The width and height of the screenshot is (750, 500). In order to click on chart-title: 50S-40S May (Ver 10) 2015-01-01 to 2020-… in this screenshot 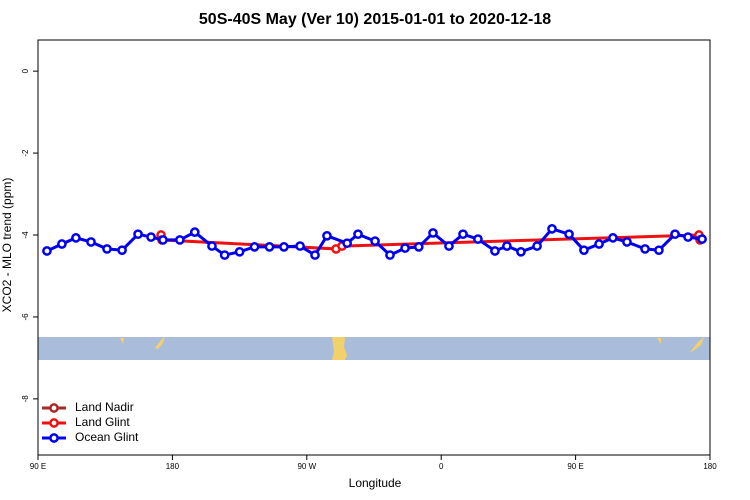, I will do `click(375, 19)`.